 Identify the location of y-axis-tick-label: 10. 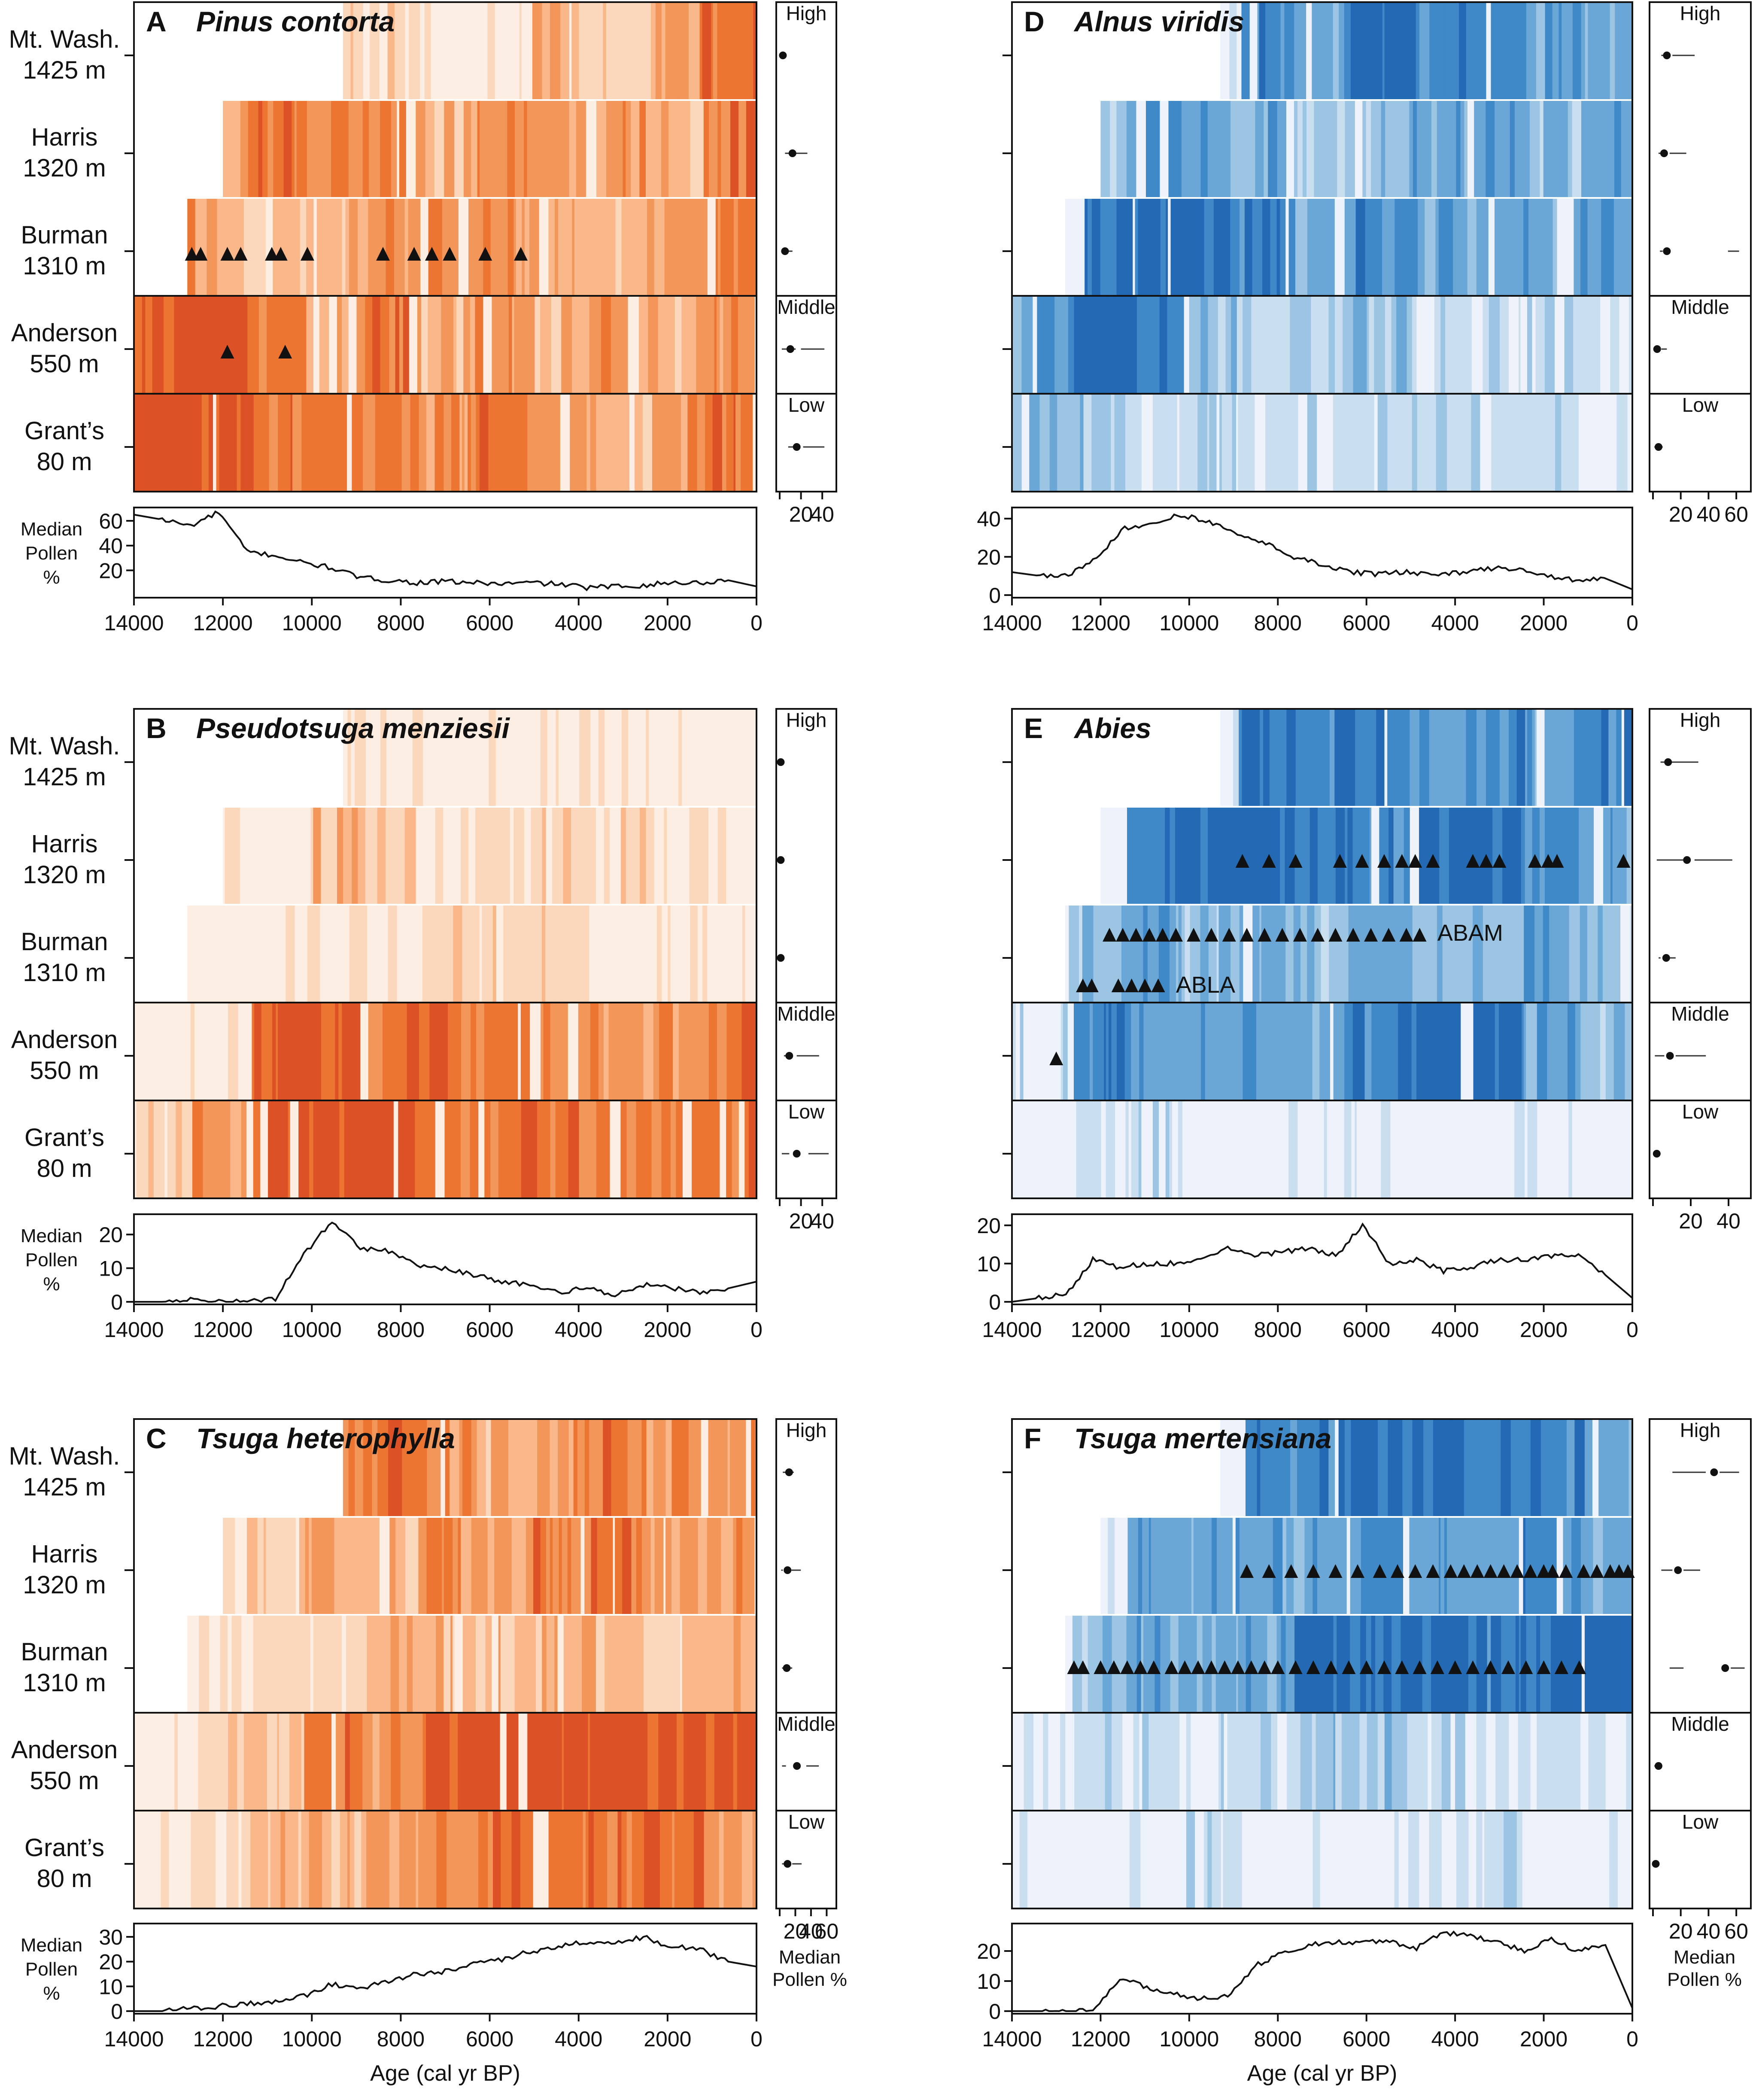
(989, 1264).